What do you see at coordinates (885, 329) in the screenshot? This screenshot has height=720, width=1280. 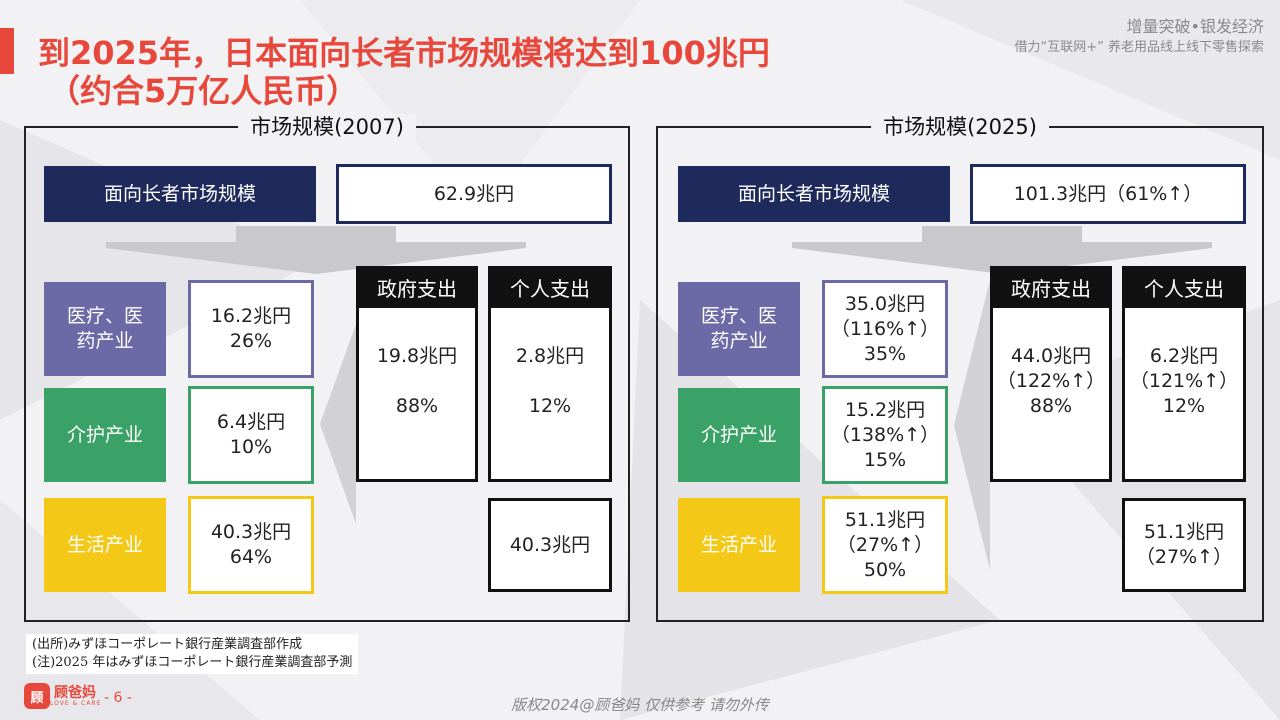 I see `sector-medical-value: 35.0兆円 （116%↑） 35%` at bounding box center [885, 329].